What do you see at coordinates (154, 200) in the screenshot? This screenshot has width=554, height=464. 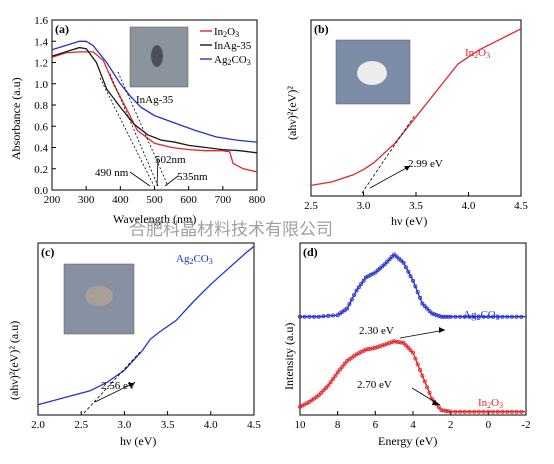 I see `panel-a-xtick-label: 500` at bounding box center [154, 200].